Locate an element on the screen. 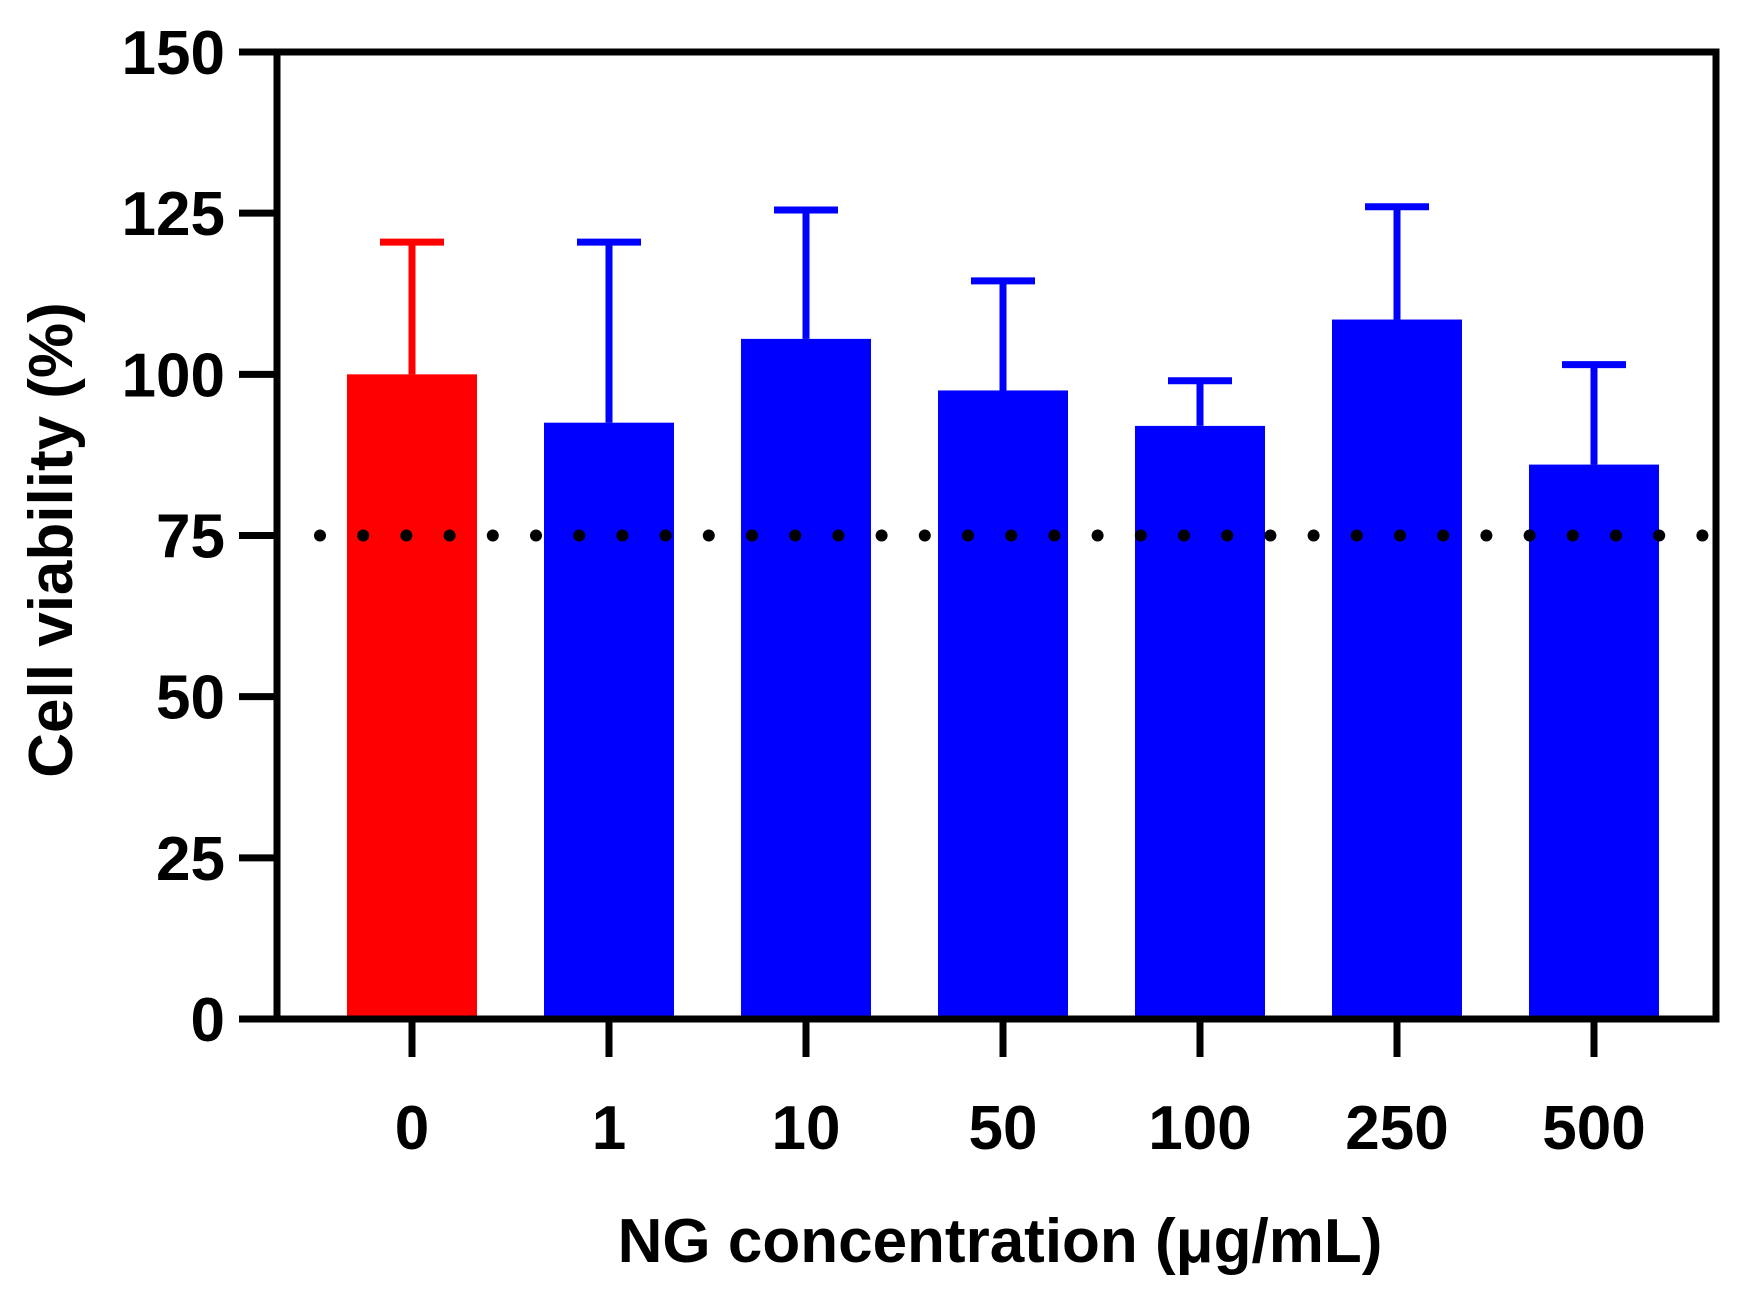 The height and width of the screenshot is (1315, 1746). x-tick-label-0: 0 is located at coordinates (412, 1128).